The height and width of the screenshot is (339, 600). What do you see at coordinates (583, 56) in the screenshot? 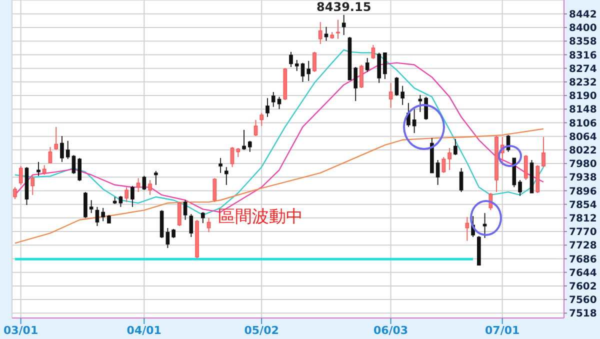
I see `y-tick-label: 8316` at bounding box center [583, 56].